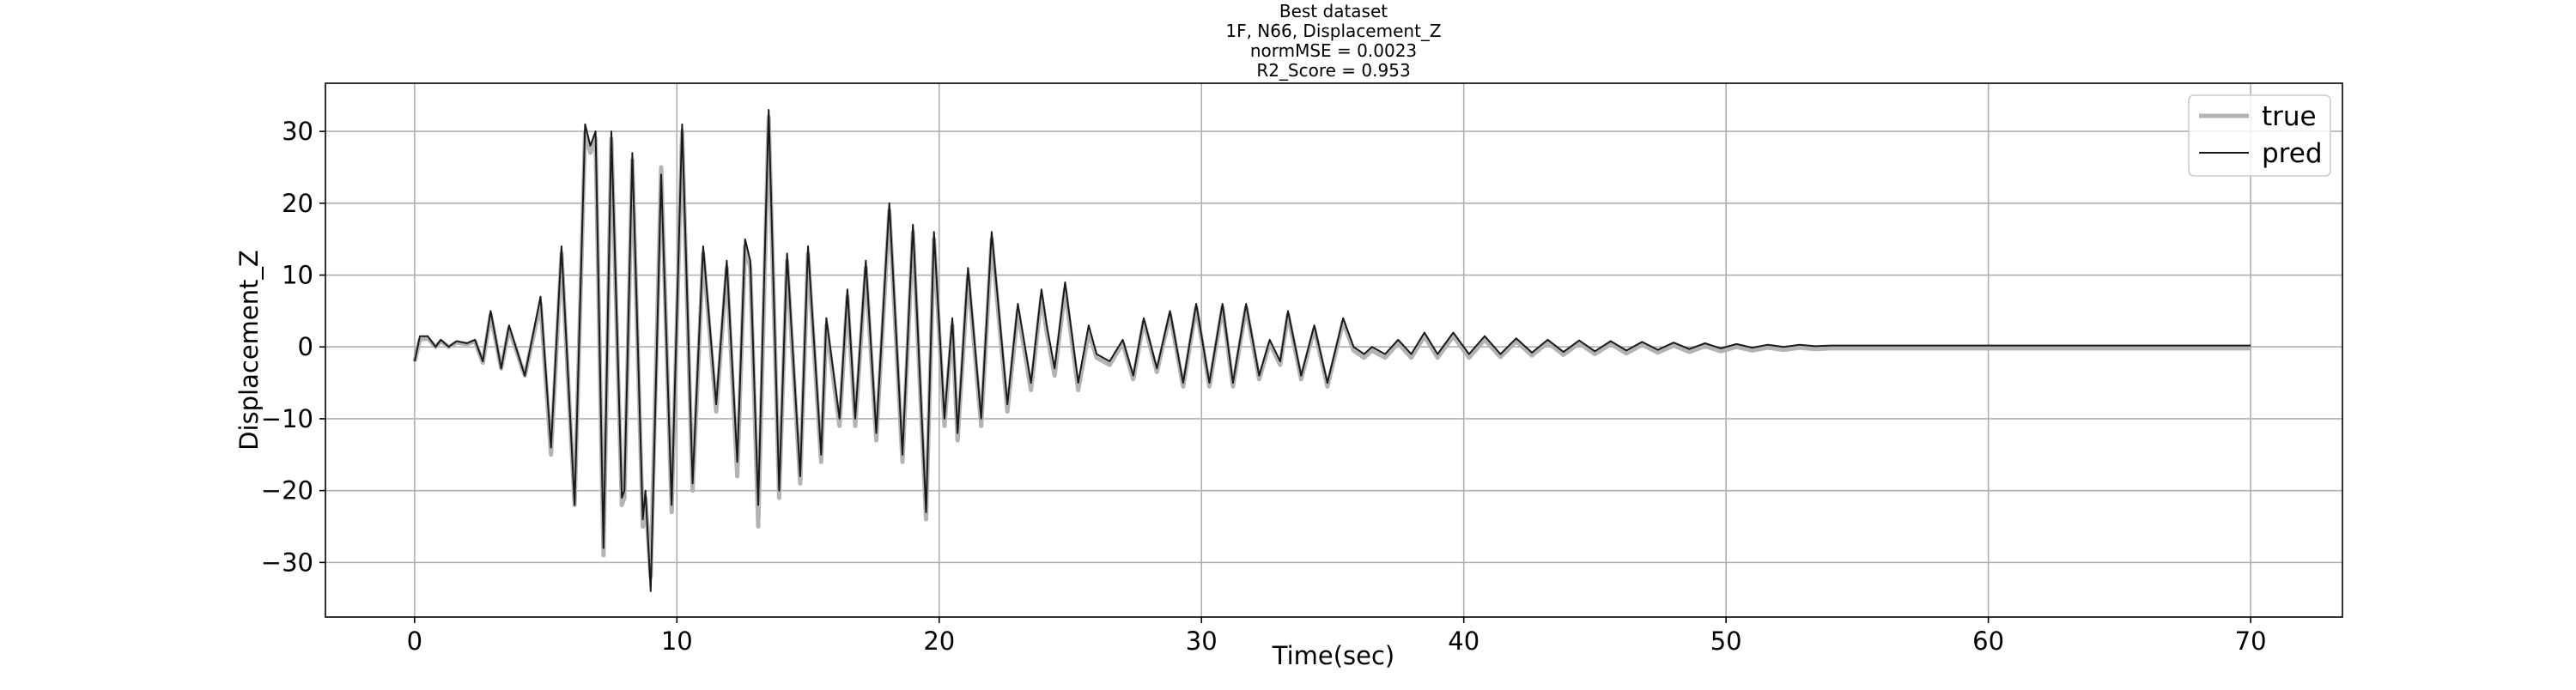 The height and width of the screenshot is (690, 2576). Describe the element at coordinates (2259, 135) in the screenshot. I see `legend: true pred` at that location.